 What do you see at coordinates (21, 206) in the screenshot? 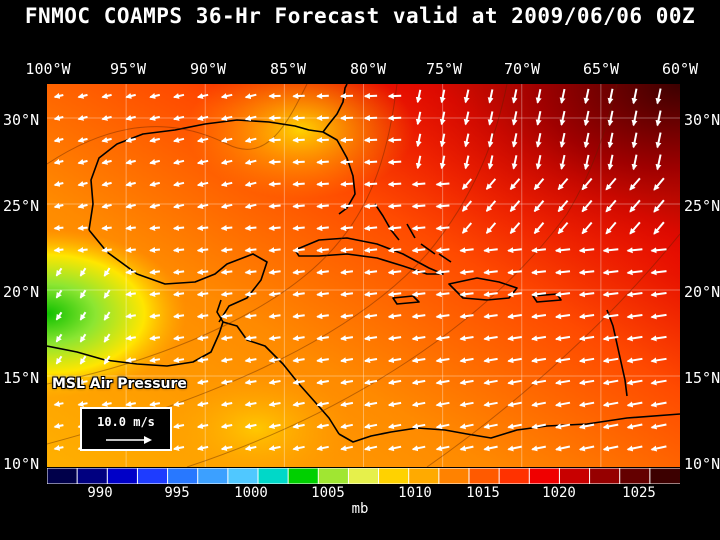
I see `lat-tick-label: 25°N` at bounding box center [21, 206].